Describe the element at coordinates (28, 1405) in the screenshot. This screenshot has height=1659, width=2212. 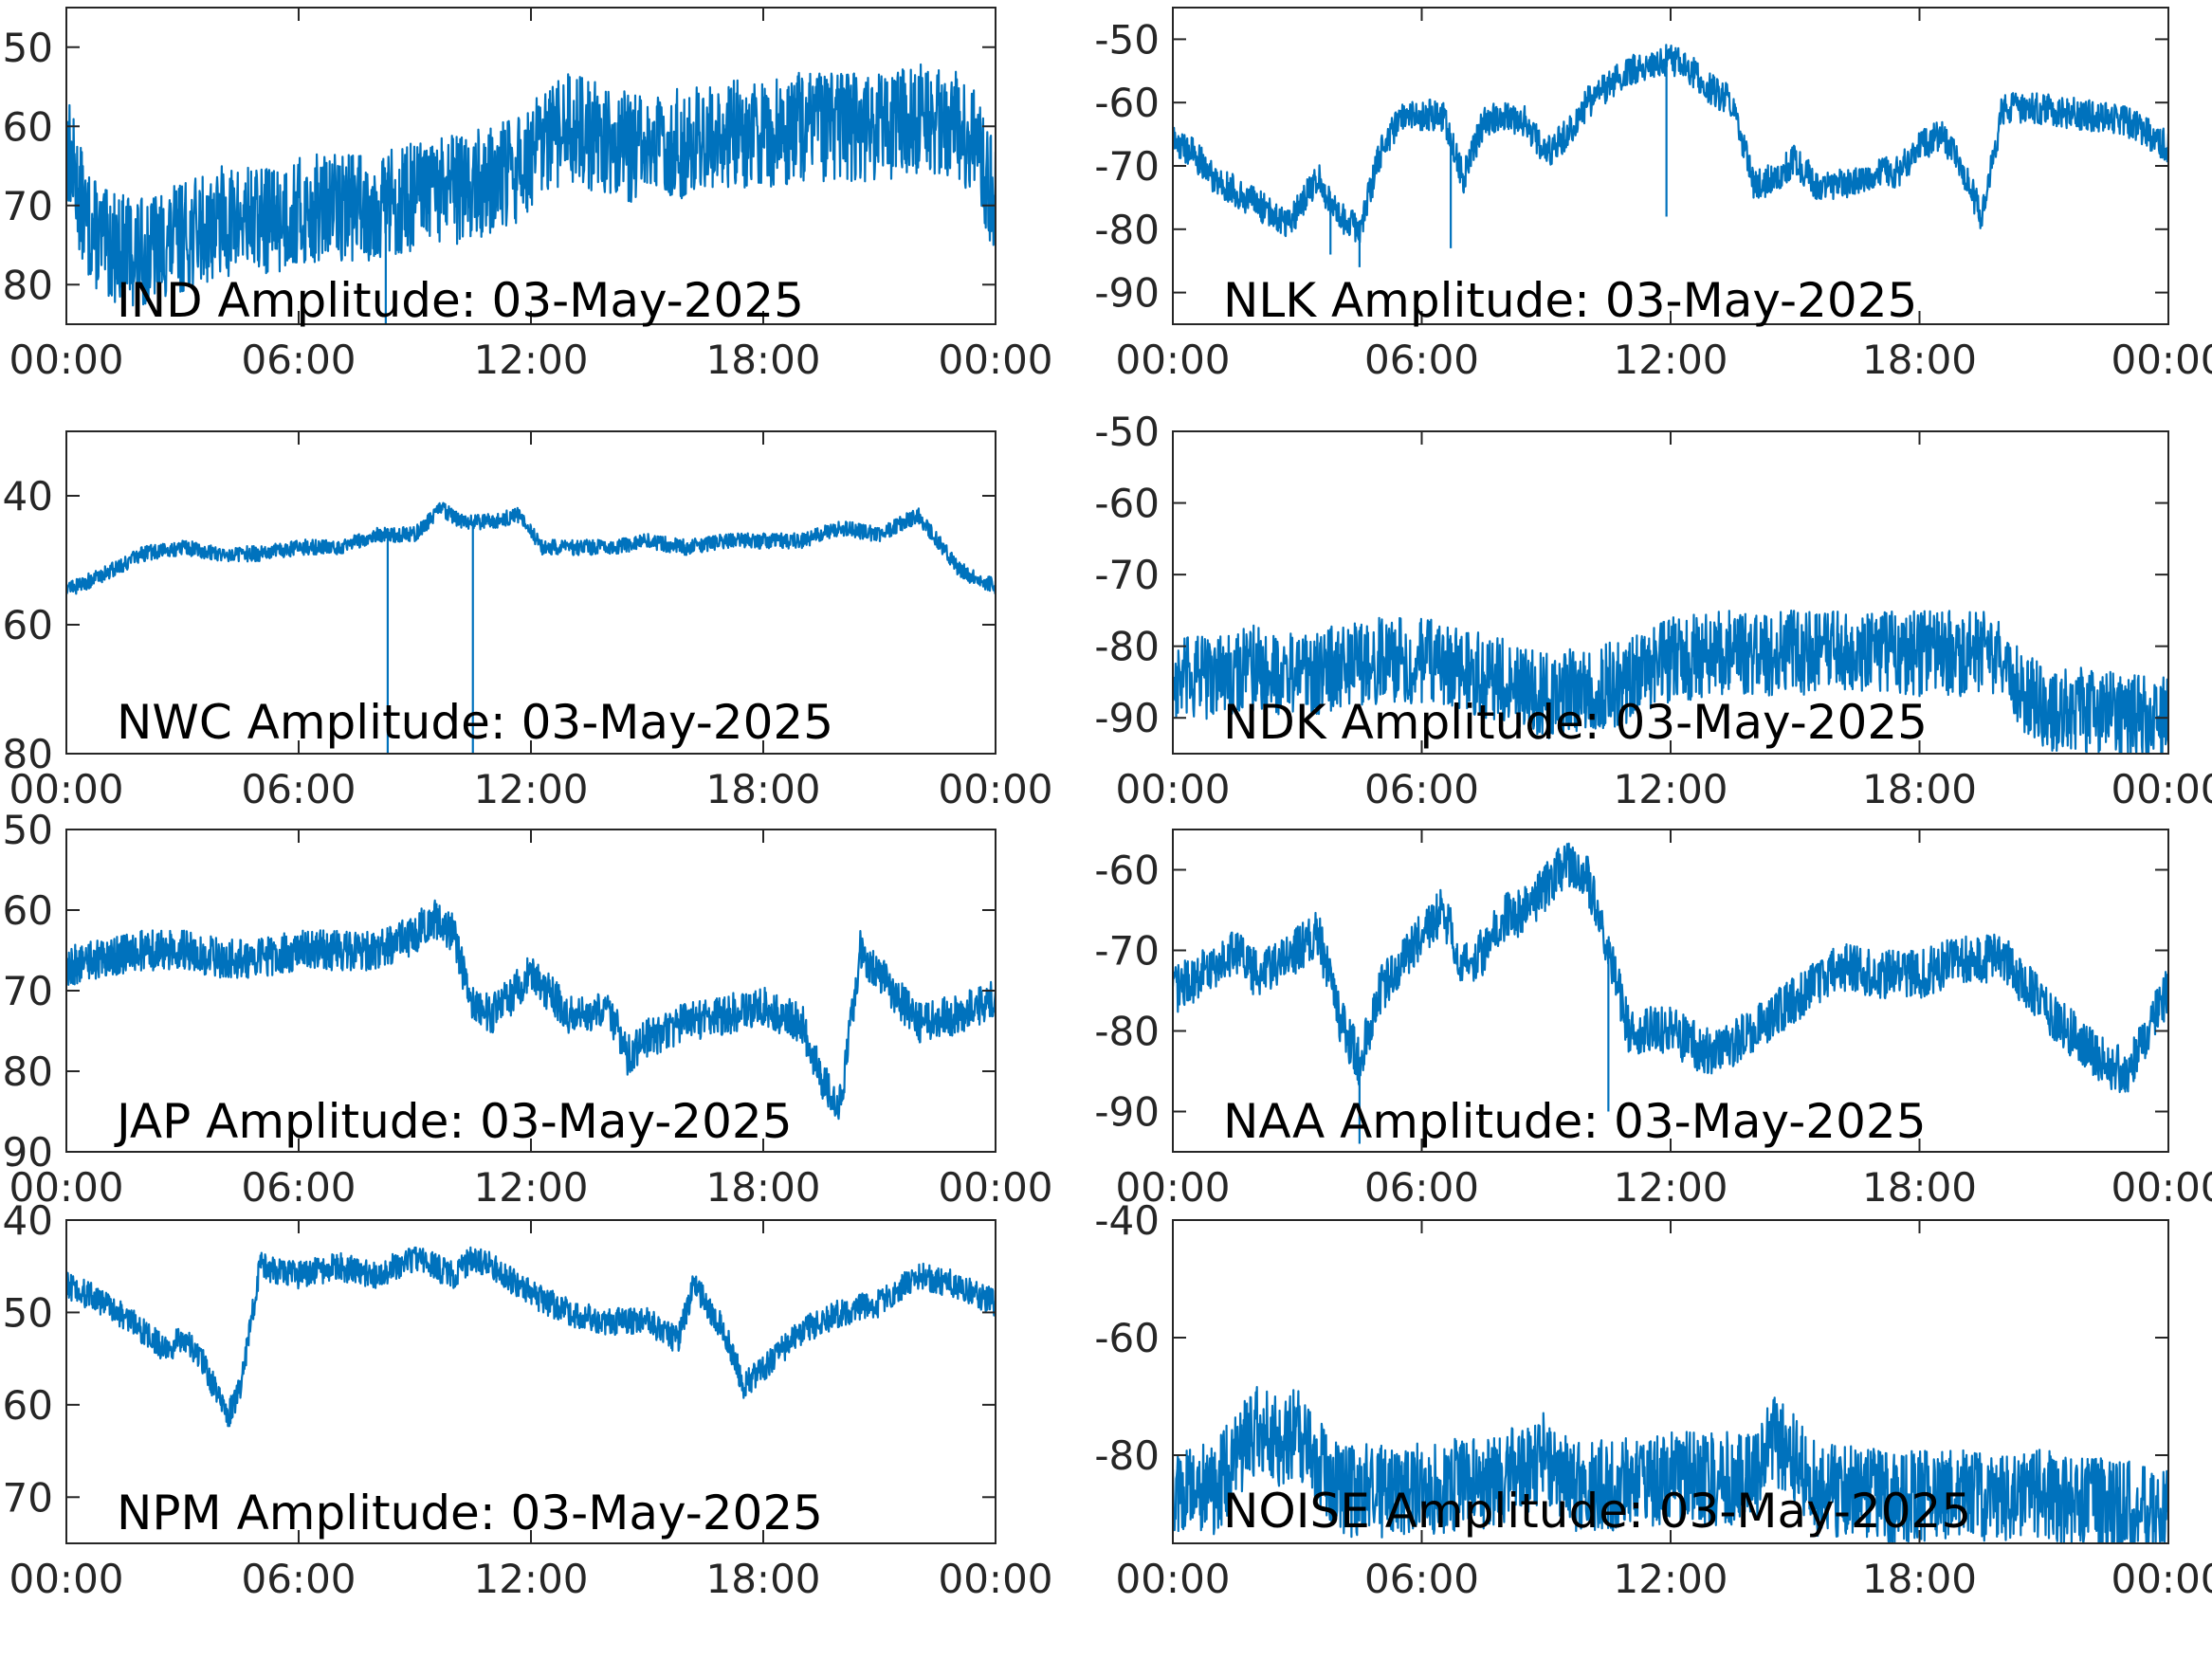
I see `npm-ytick-label: 60` at that location.